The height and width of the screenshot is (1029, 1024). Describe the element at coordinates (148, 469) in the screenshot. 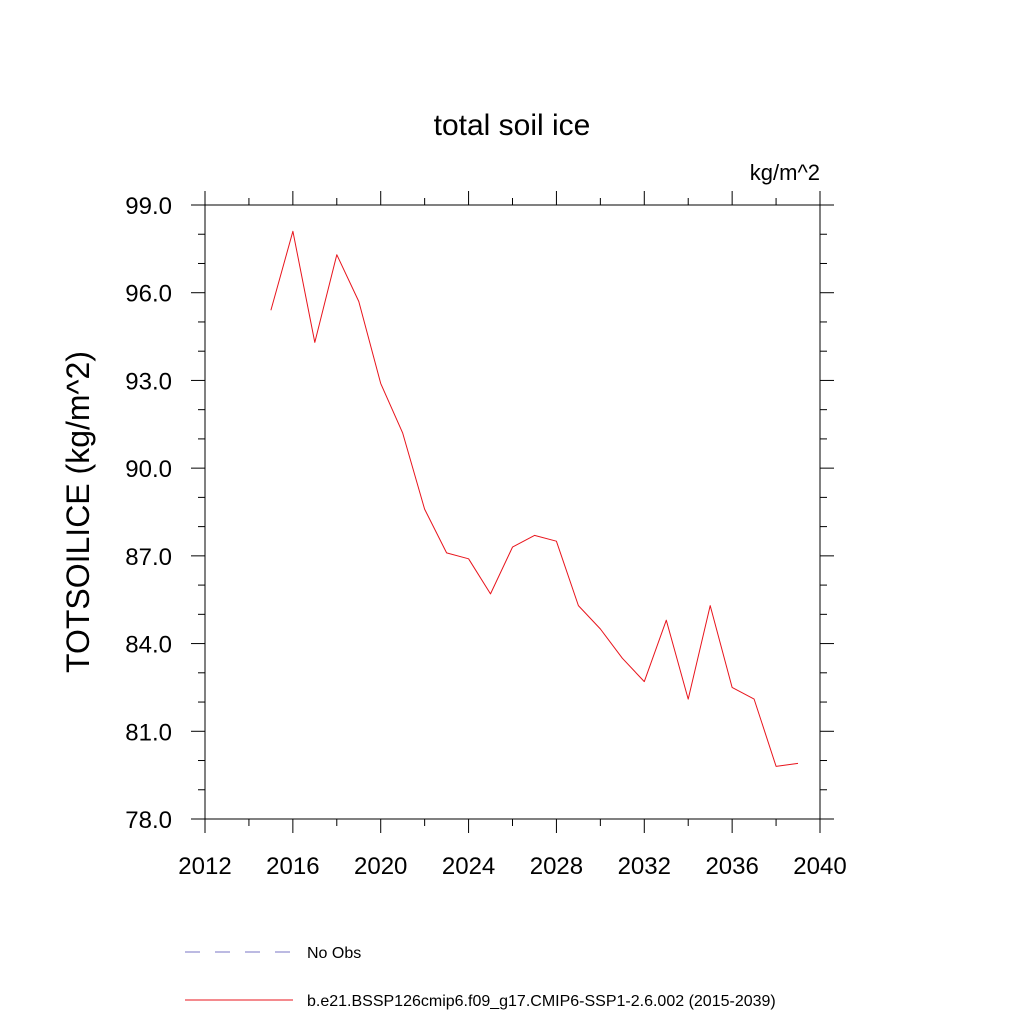

I see `y-tick-label: 90.0` at that location.